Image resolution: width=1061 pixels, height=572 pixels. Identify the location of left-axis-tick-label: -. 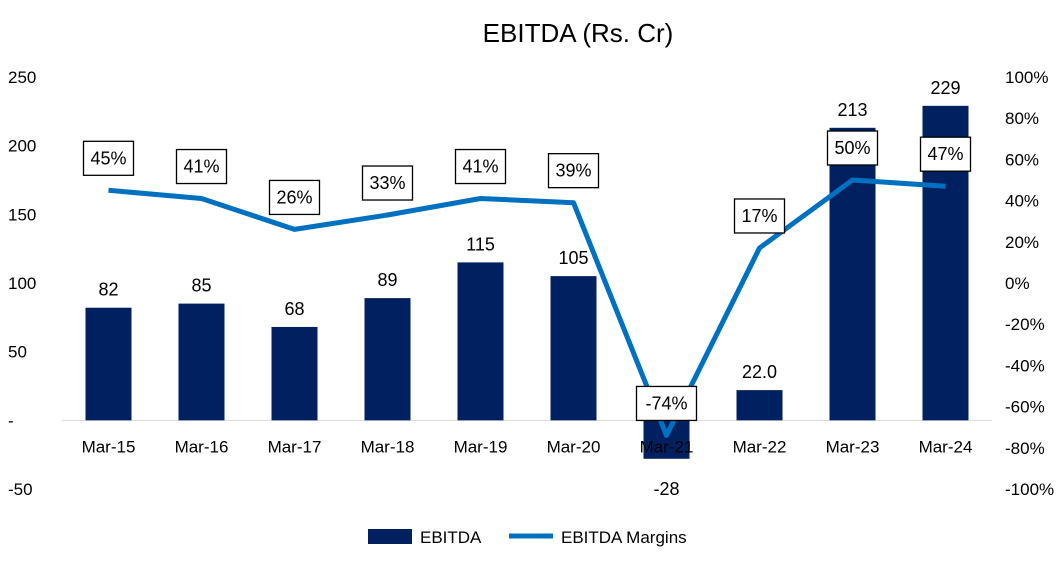
(11, 420).